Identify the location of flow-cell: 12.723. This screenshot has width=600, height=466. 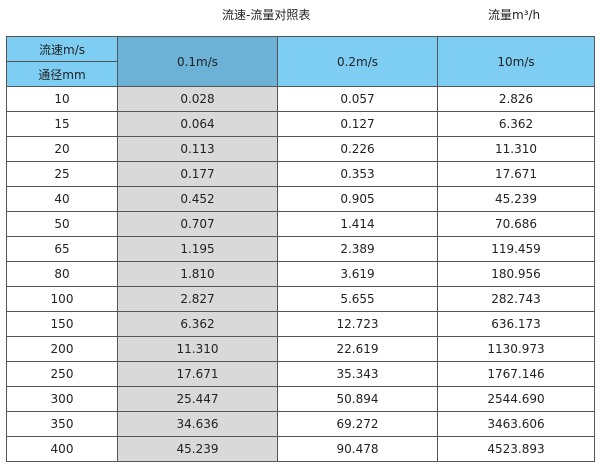
(357, 324).